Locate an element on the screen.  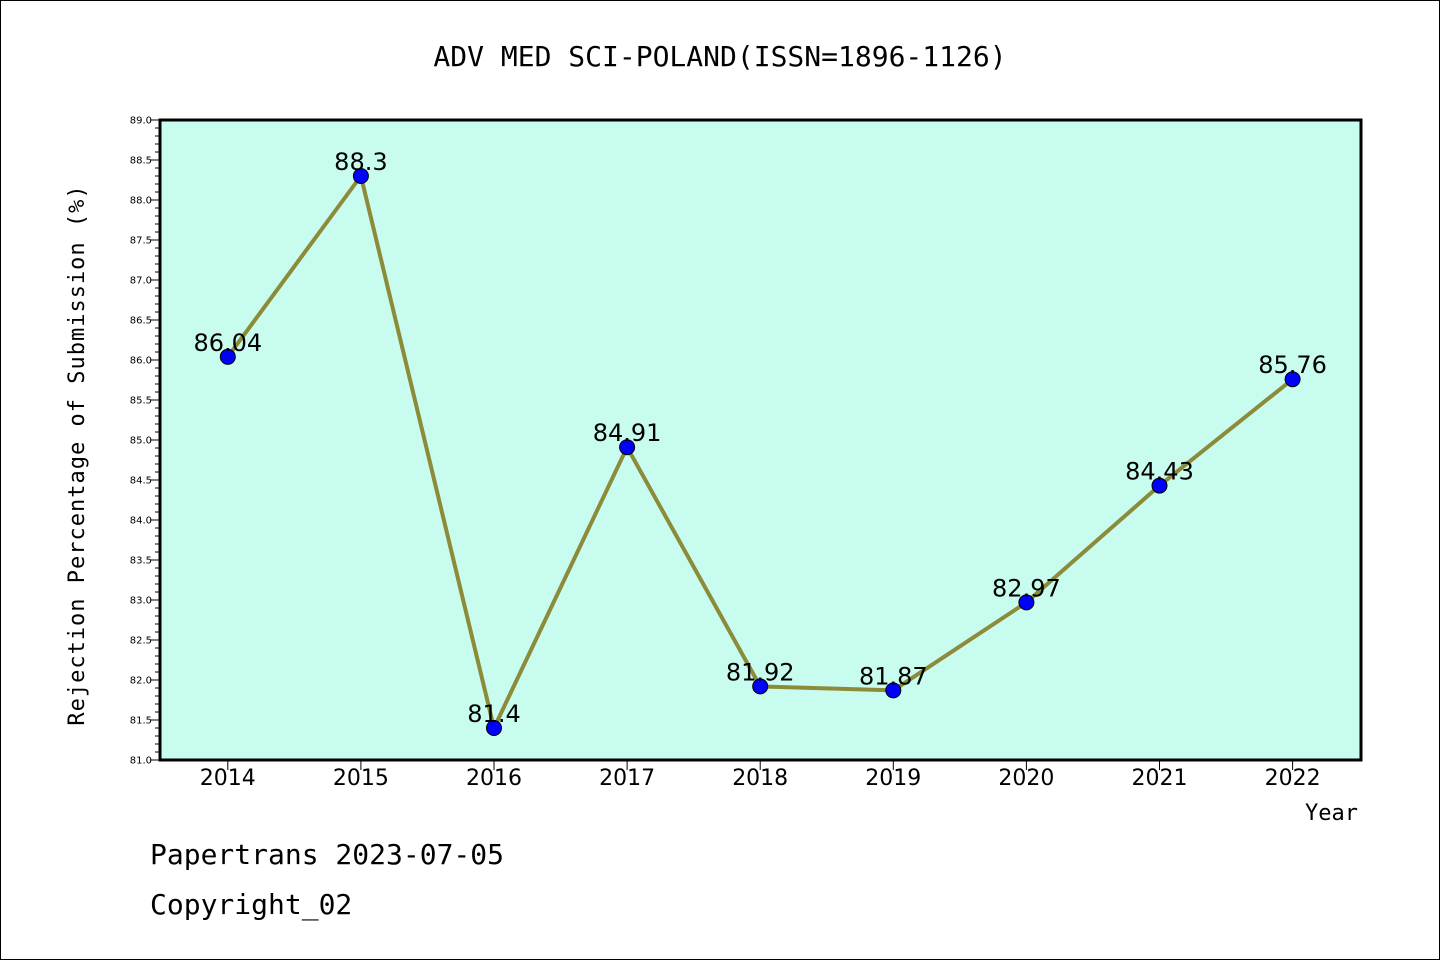
y-tick-label: 82.5 is located at coordinates (141, 641).